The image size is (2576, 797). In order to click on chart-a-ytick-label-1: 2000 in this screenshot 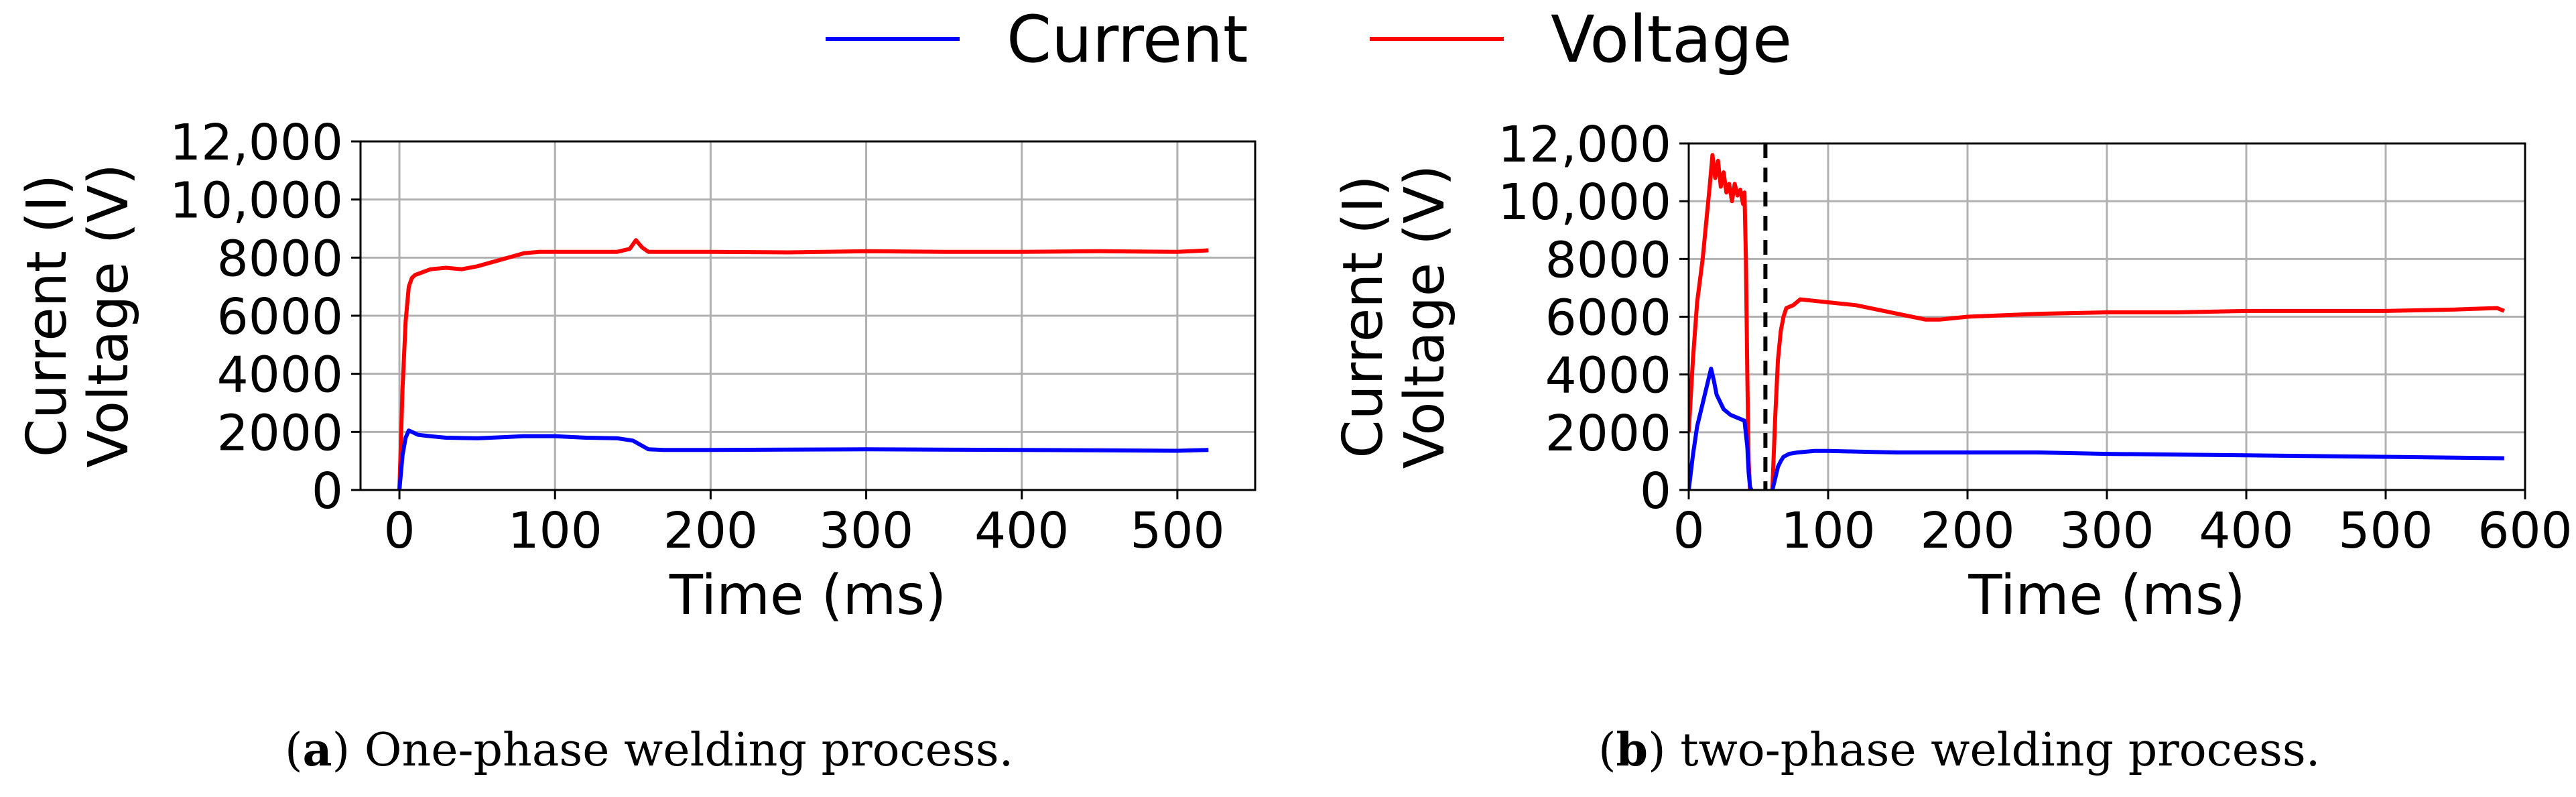, I will do `click(280, 433)`.